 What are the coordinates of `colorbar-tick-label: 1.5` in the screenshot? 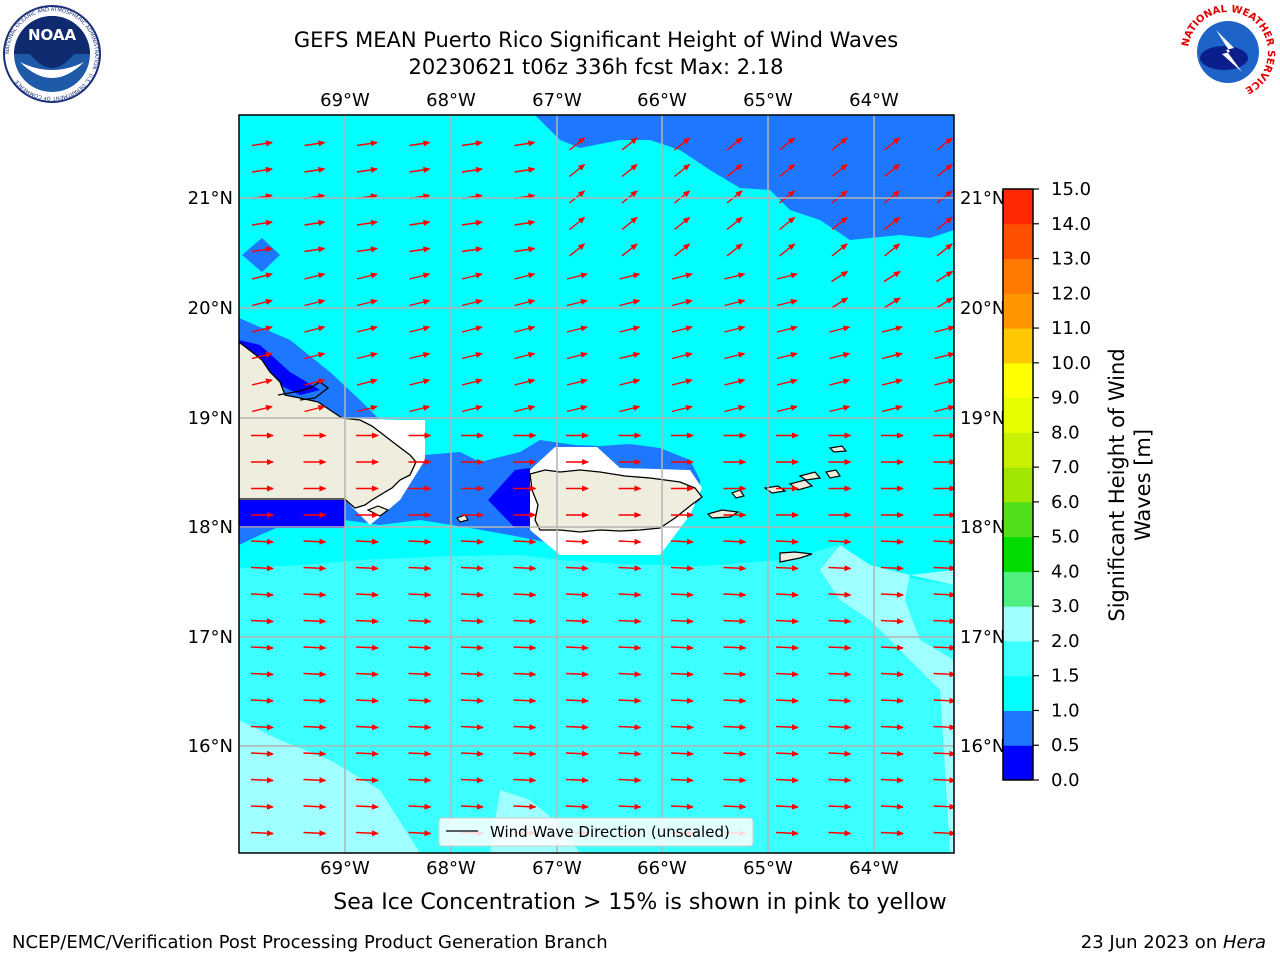 It's located at (1065, 676).